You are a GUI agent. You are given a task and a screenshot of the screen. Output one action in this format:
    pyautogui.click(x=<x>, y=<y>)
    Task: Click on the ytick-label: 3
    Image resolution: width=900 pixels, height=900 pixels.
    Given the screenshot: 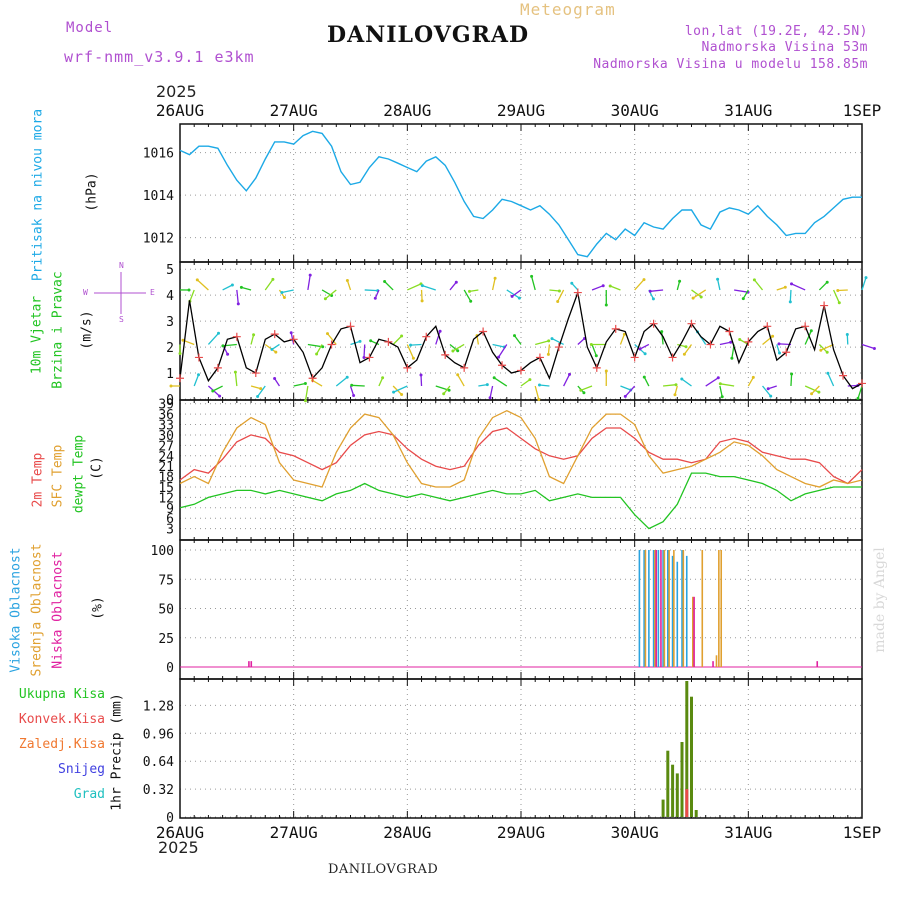 What is the action you would take?
    pyautogui.click(x=170, y=530)
    